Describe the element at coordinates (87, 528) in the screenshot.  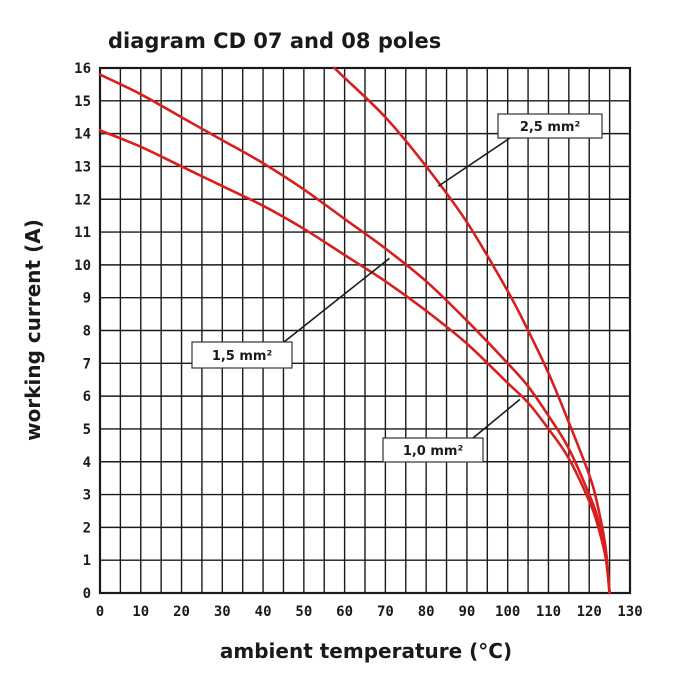
I see `y-tick-label: 2` at that location.